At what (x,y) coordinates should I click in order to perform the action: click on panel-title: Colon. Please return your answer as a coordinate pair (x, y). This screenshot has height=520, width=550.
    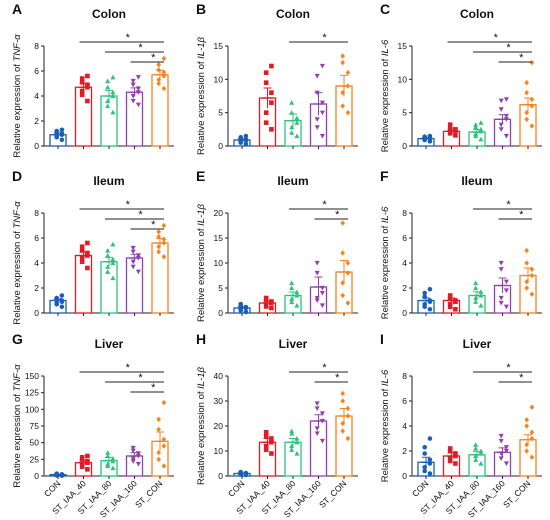
    Looking at the image, I should click on (477, 14).